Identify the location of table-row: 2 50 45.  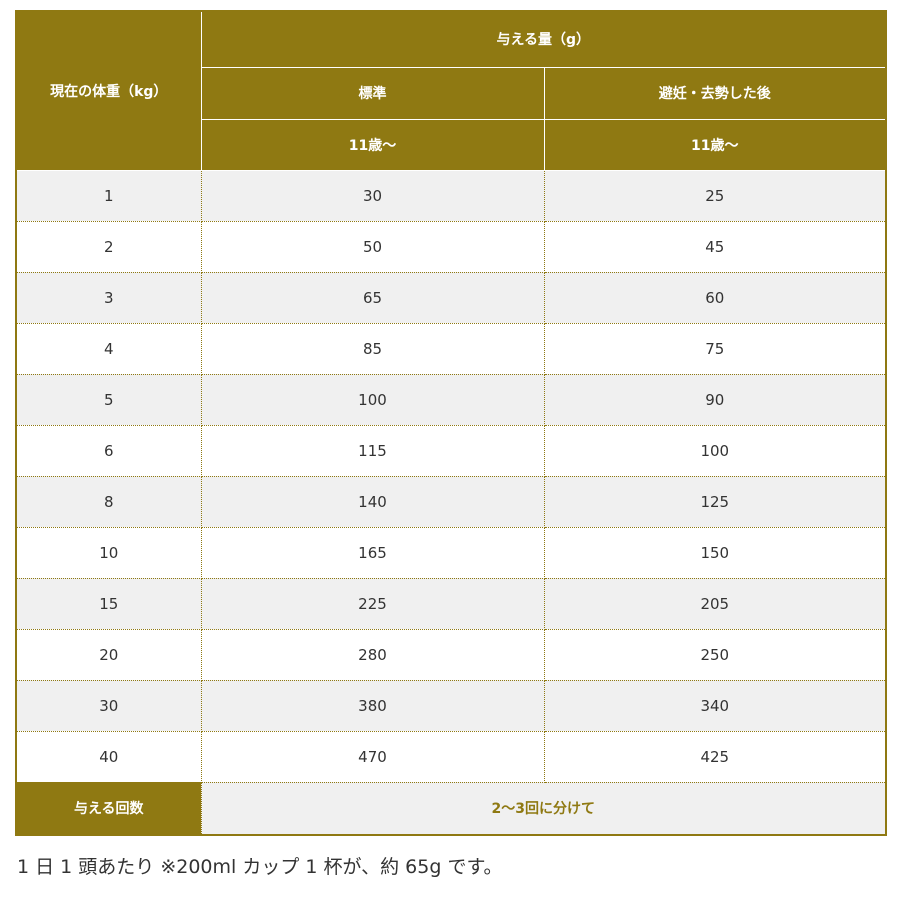
(451, 246).